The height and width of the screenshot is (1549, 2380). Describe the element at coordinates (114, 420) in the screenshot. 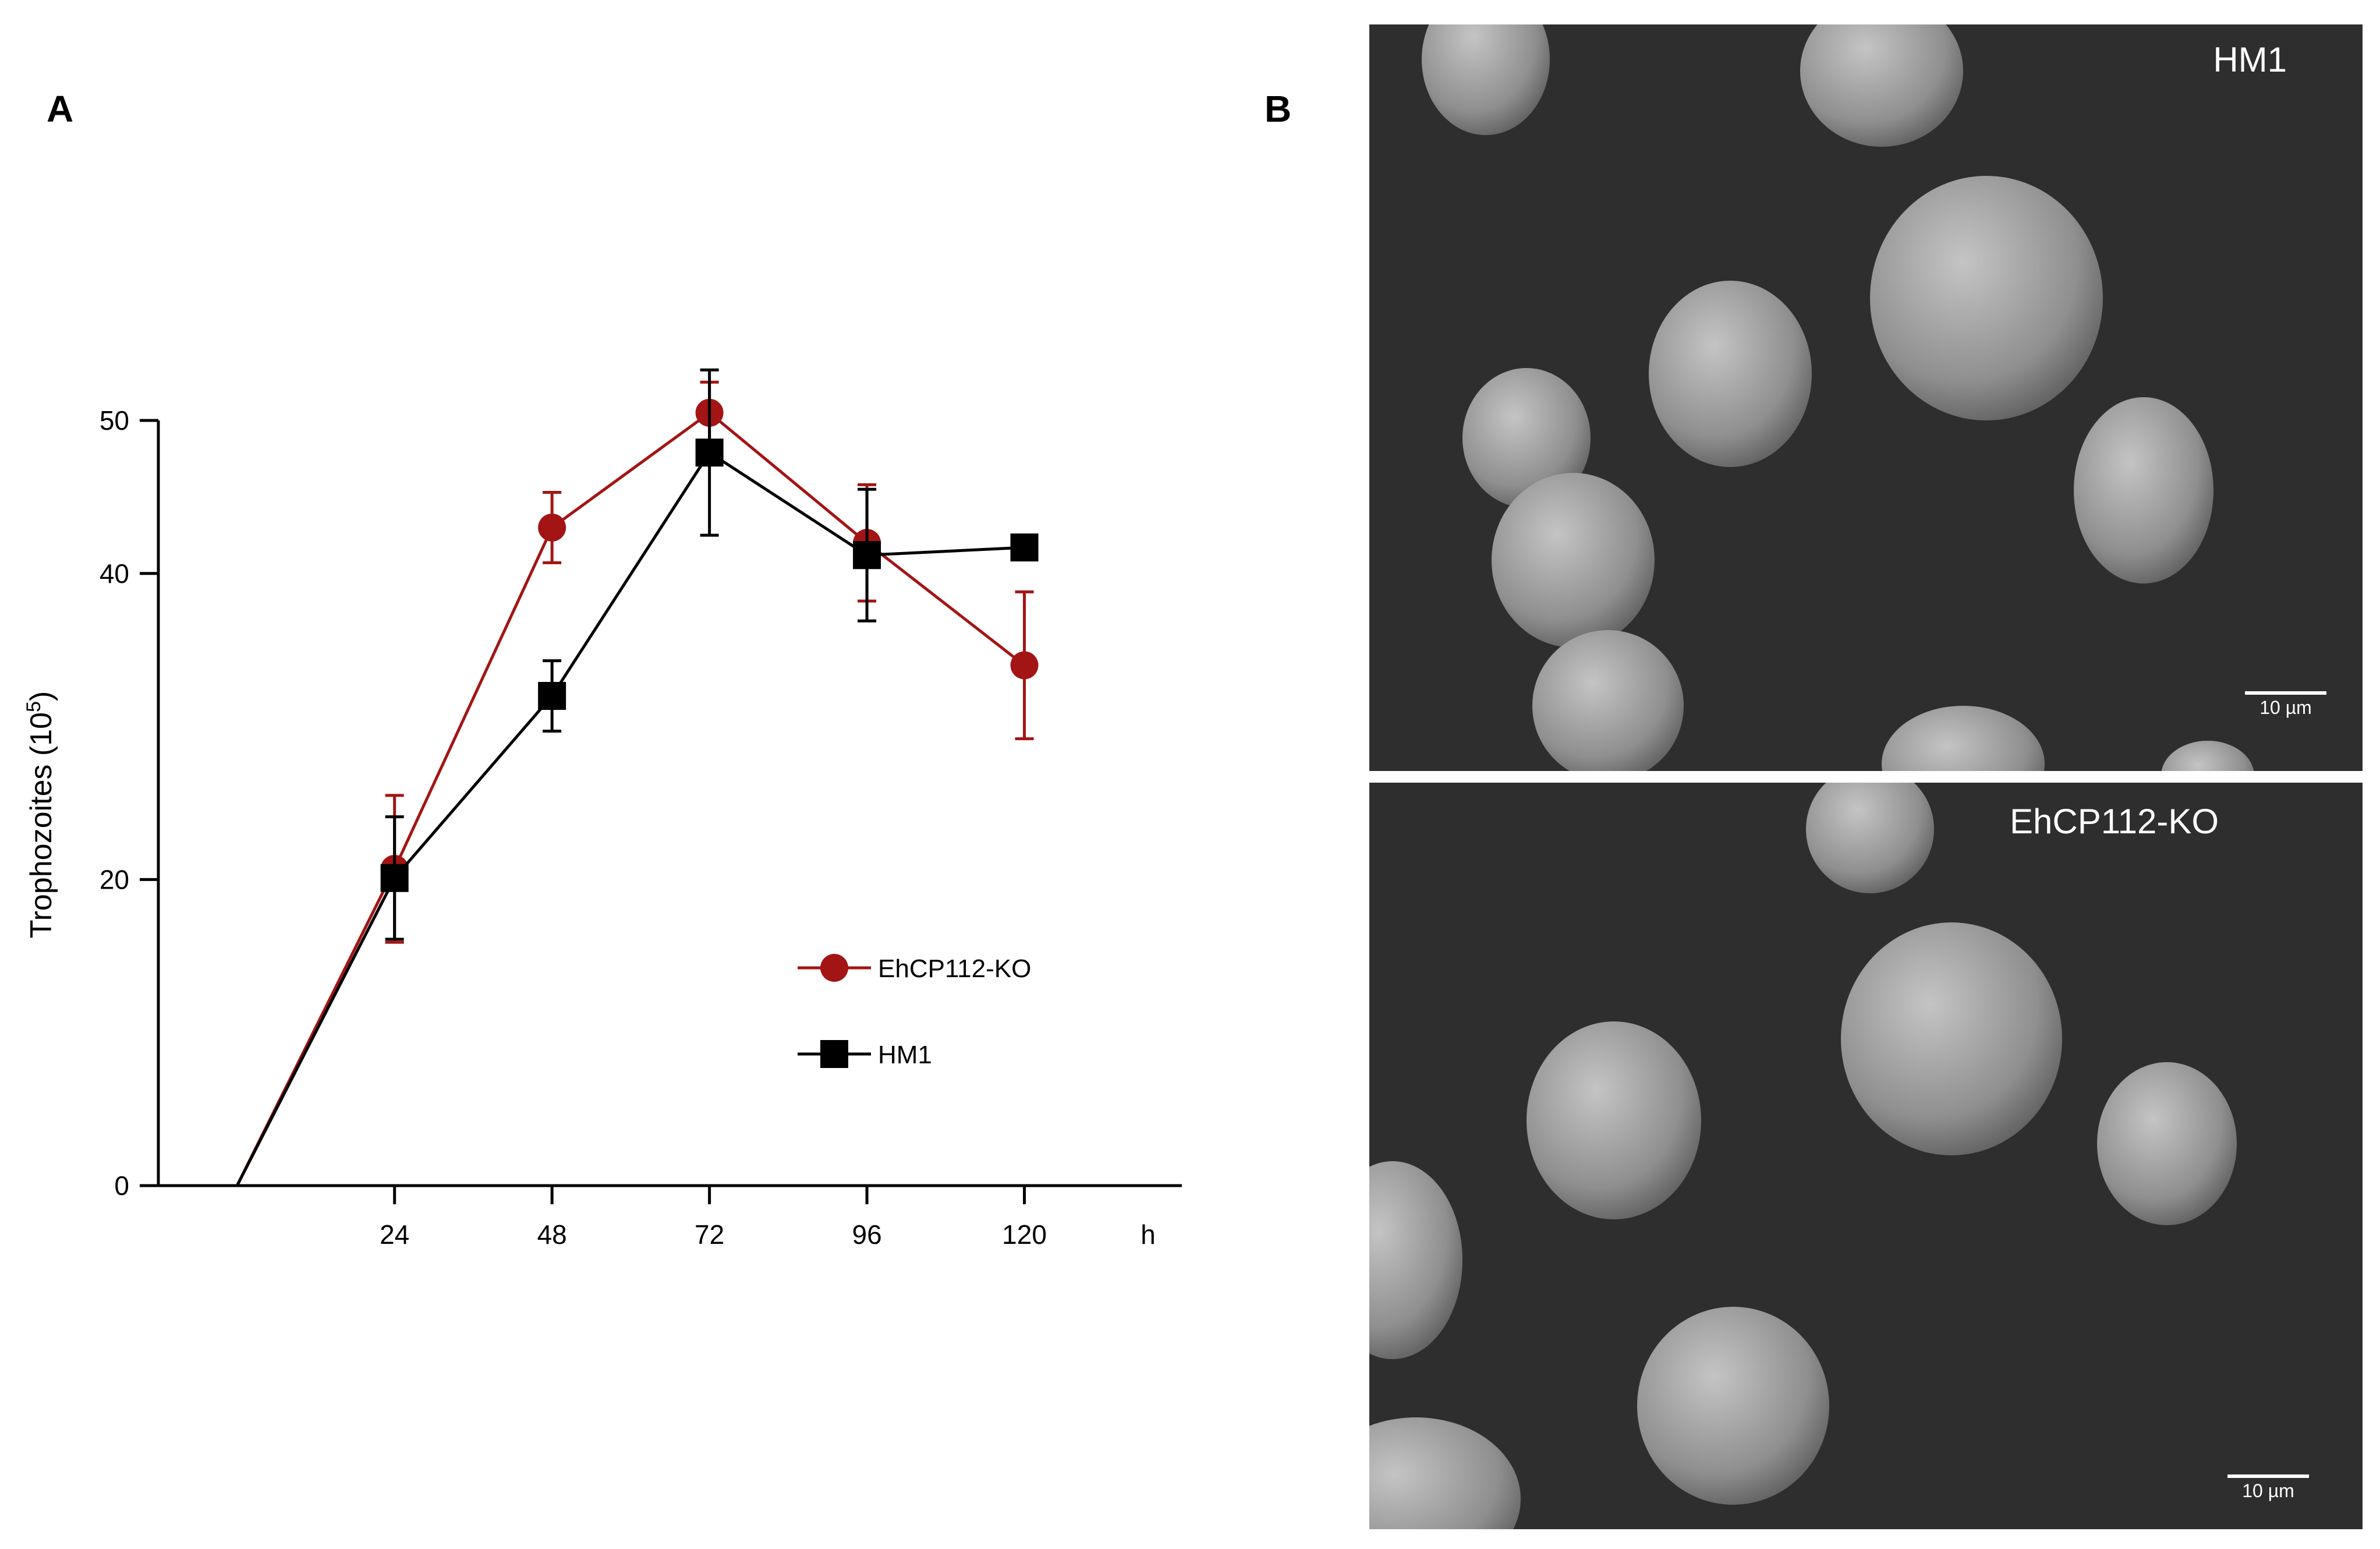

I see `y-tick-label: 50` at that location.